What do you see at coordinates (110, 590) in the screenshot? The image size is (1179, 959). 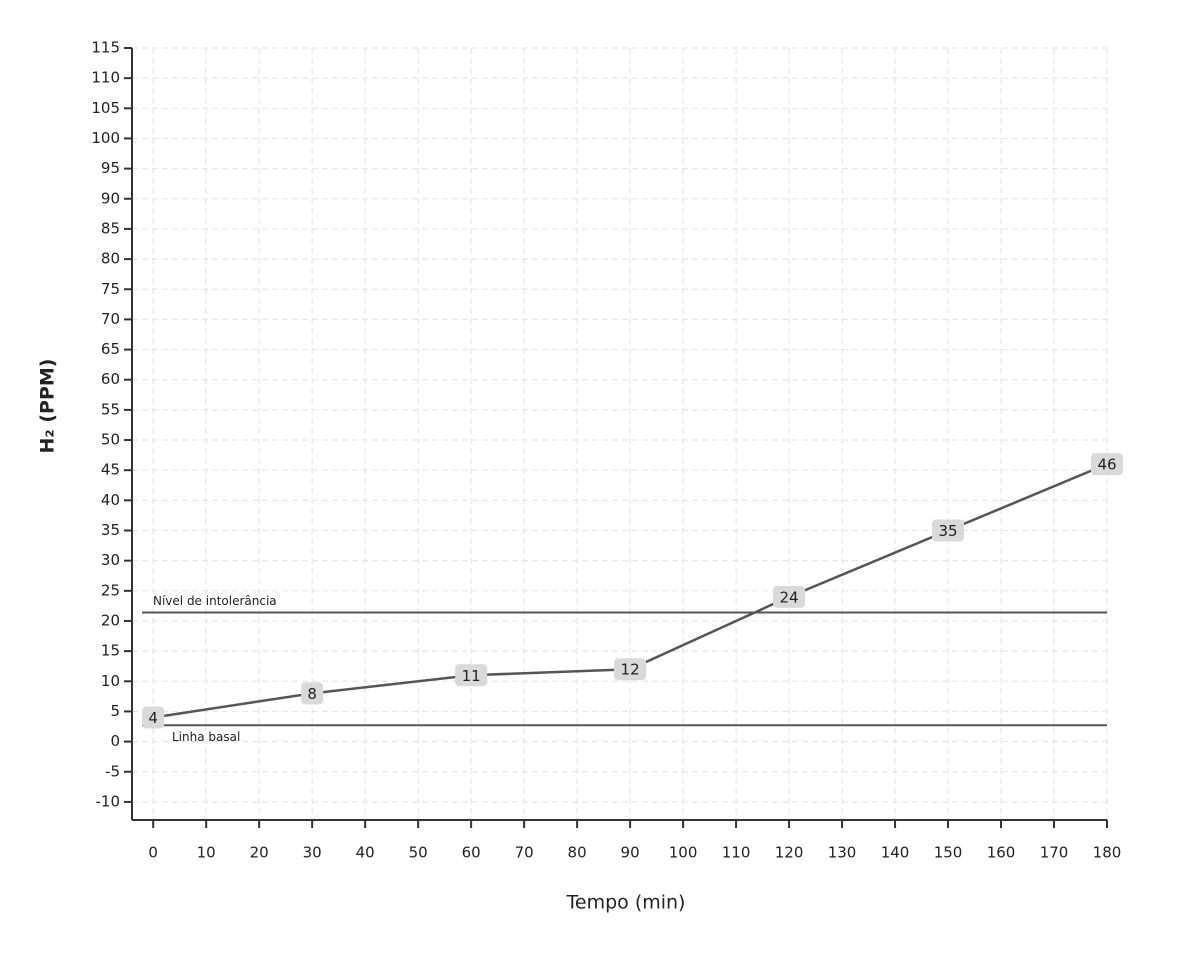 I see `y-tick-label: 25` at bounding box center [110, 590].